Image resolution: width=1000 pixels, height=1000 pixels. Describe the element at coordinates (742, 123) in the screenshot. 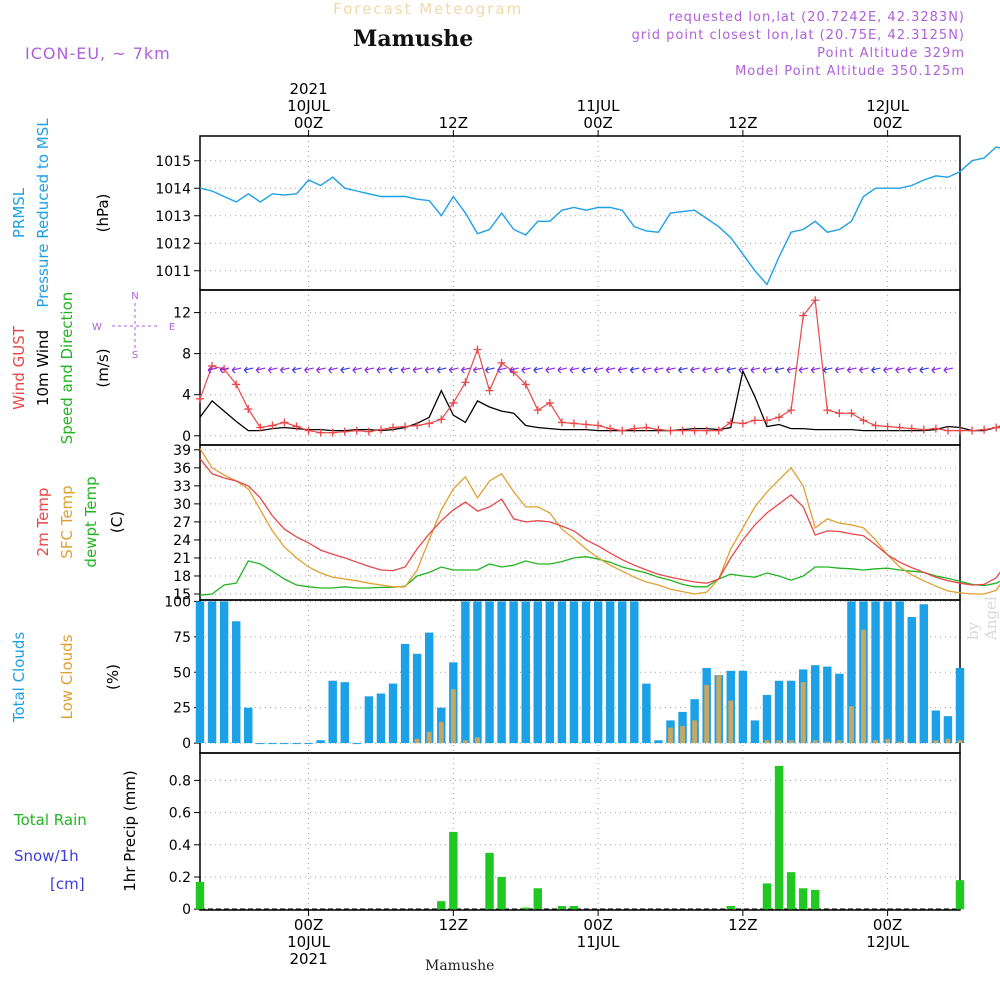

I see `x-tick-label-top: 12Z` at that location.